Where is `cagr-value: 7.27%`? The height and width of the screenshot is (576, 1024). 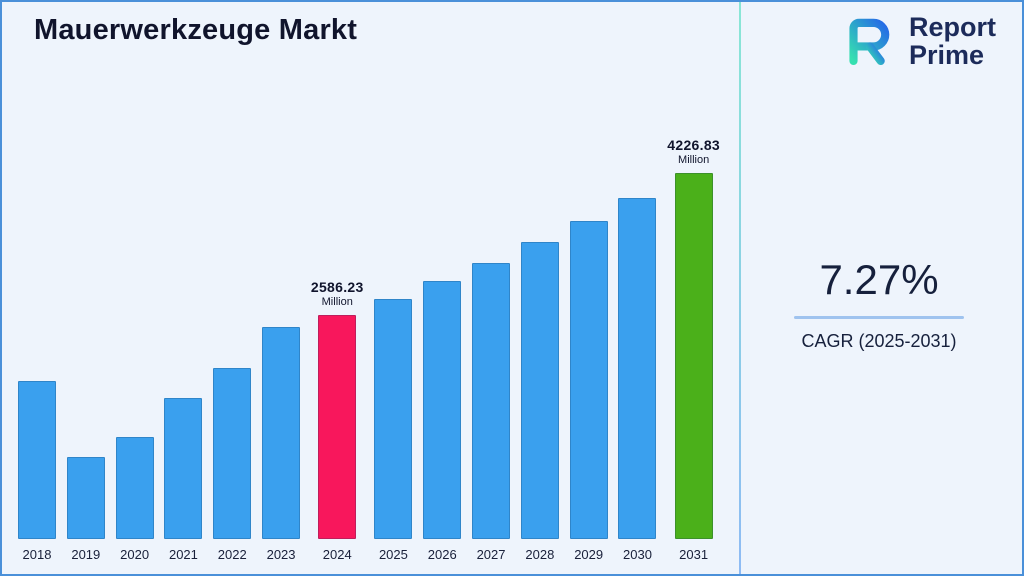 cagr-value: 7.27% is located at coordinates (879, 279).